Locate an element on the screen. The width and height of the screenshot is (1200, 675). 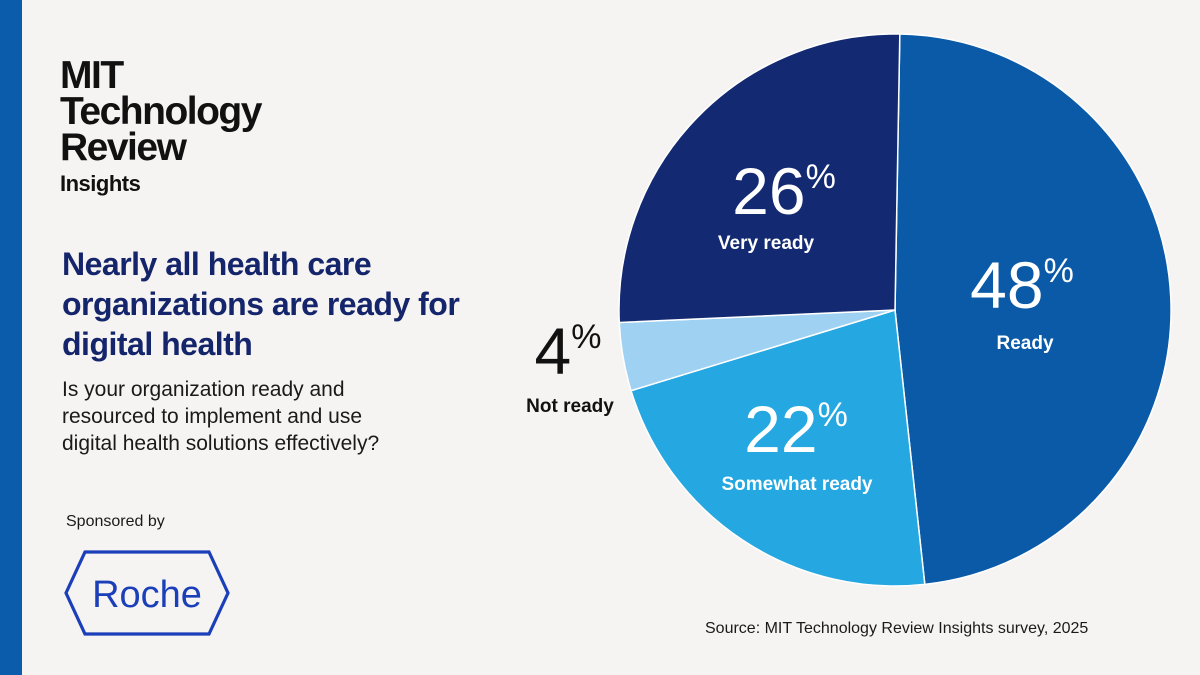
pie-category-label-not-ready: Not ready is located at coordinates (570, 406).